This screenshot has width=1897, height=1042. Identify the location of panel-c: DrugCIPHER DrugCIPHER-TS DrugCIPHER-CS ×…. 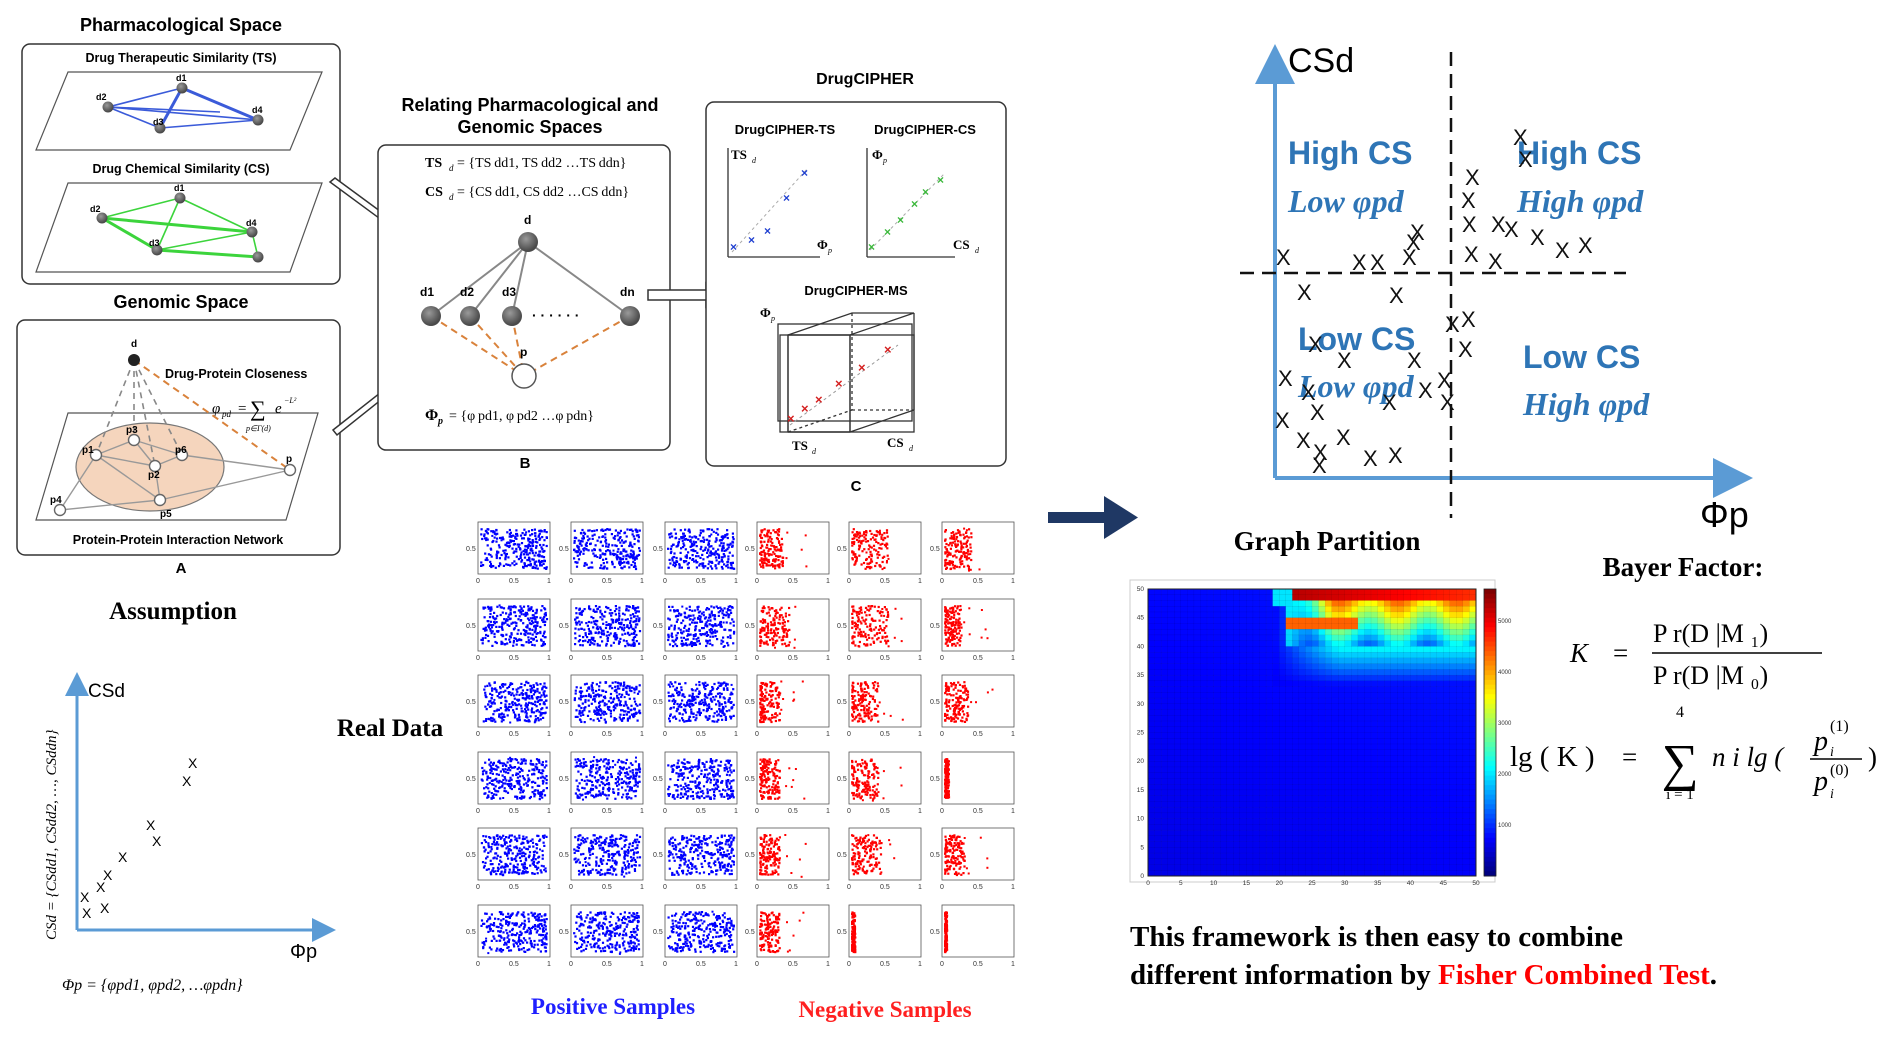
(856, 283).